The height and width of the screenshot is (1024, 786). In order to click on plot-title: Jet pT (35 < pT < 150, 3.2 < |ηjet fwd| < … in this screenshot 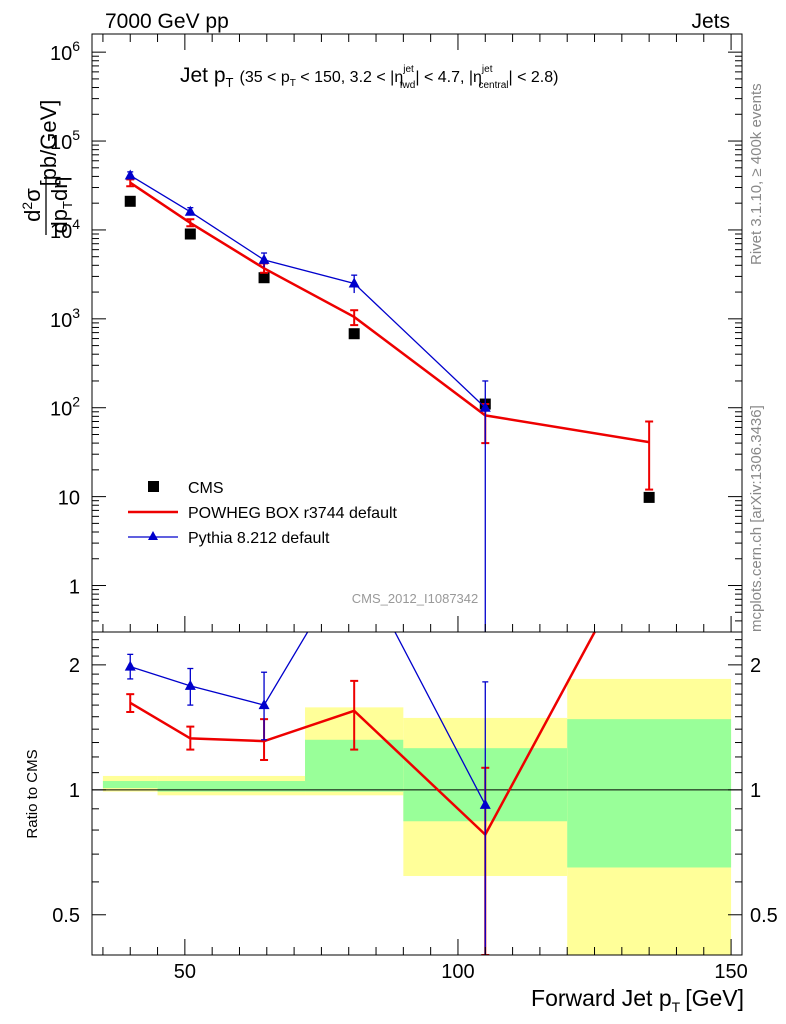, I will do `click(369, 77)`.